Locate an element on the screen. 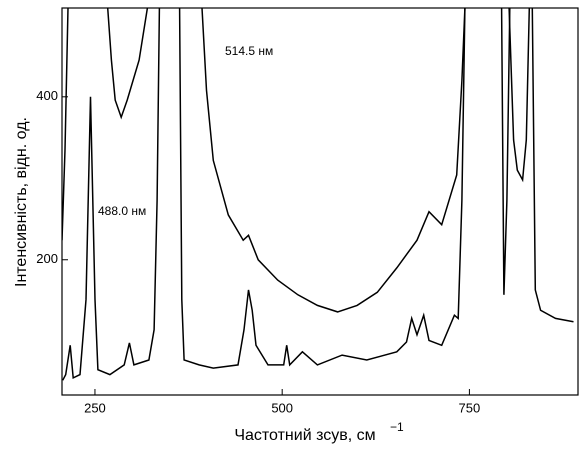 The height and width of the screenshot is (453, 579). annotation: 488.0 нм is located at coordinates (122, 211).